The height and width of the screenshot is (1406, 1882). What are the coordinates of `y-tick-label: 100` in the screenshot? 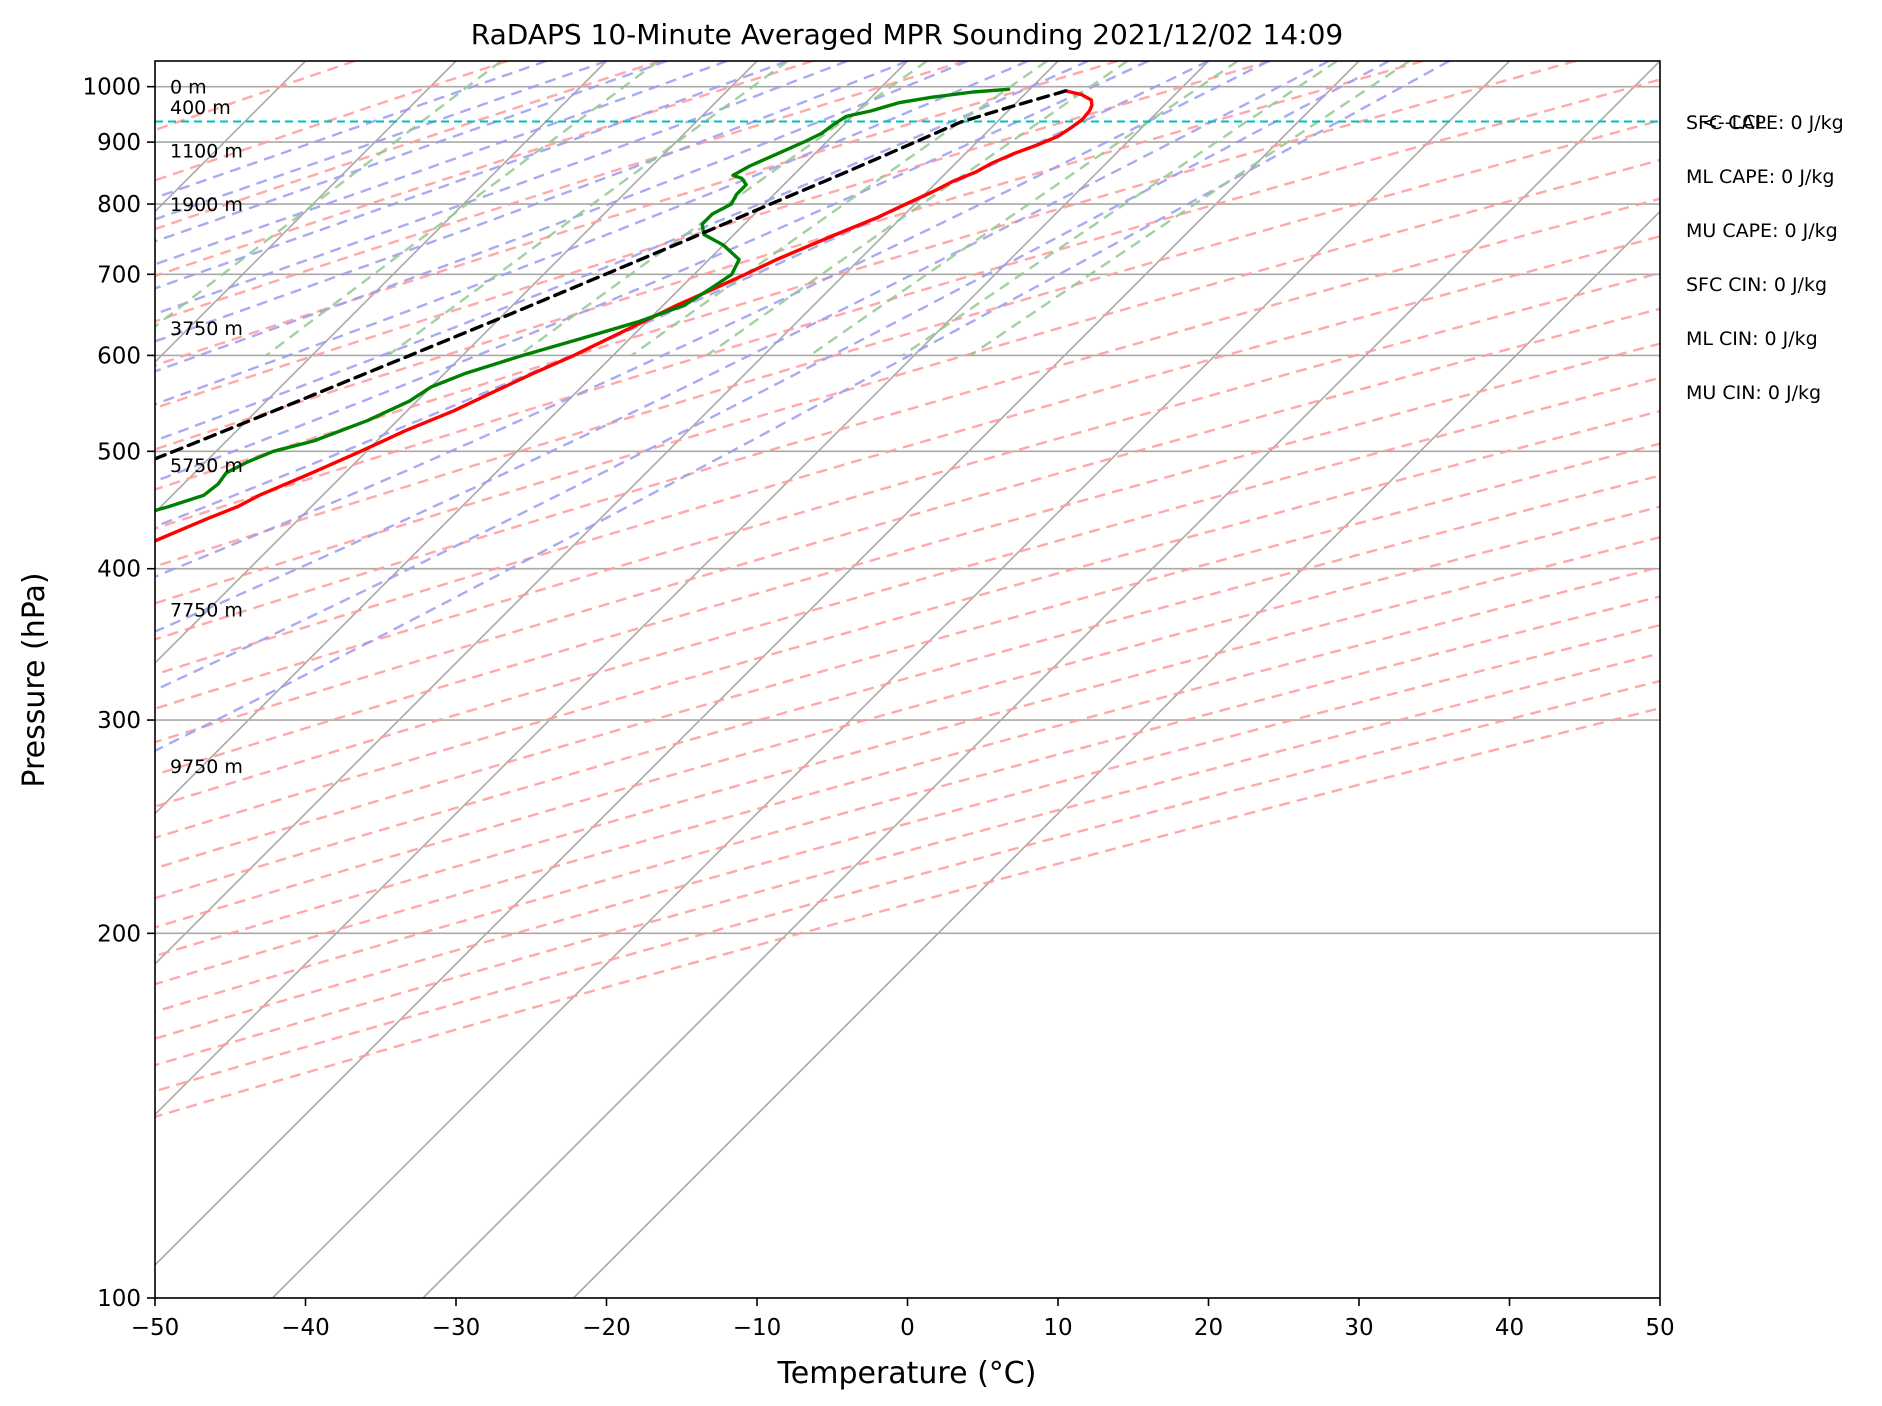 It's located at (119, 1299).